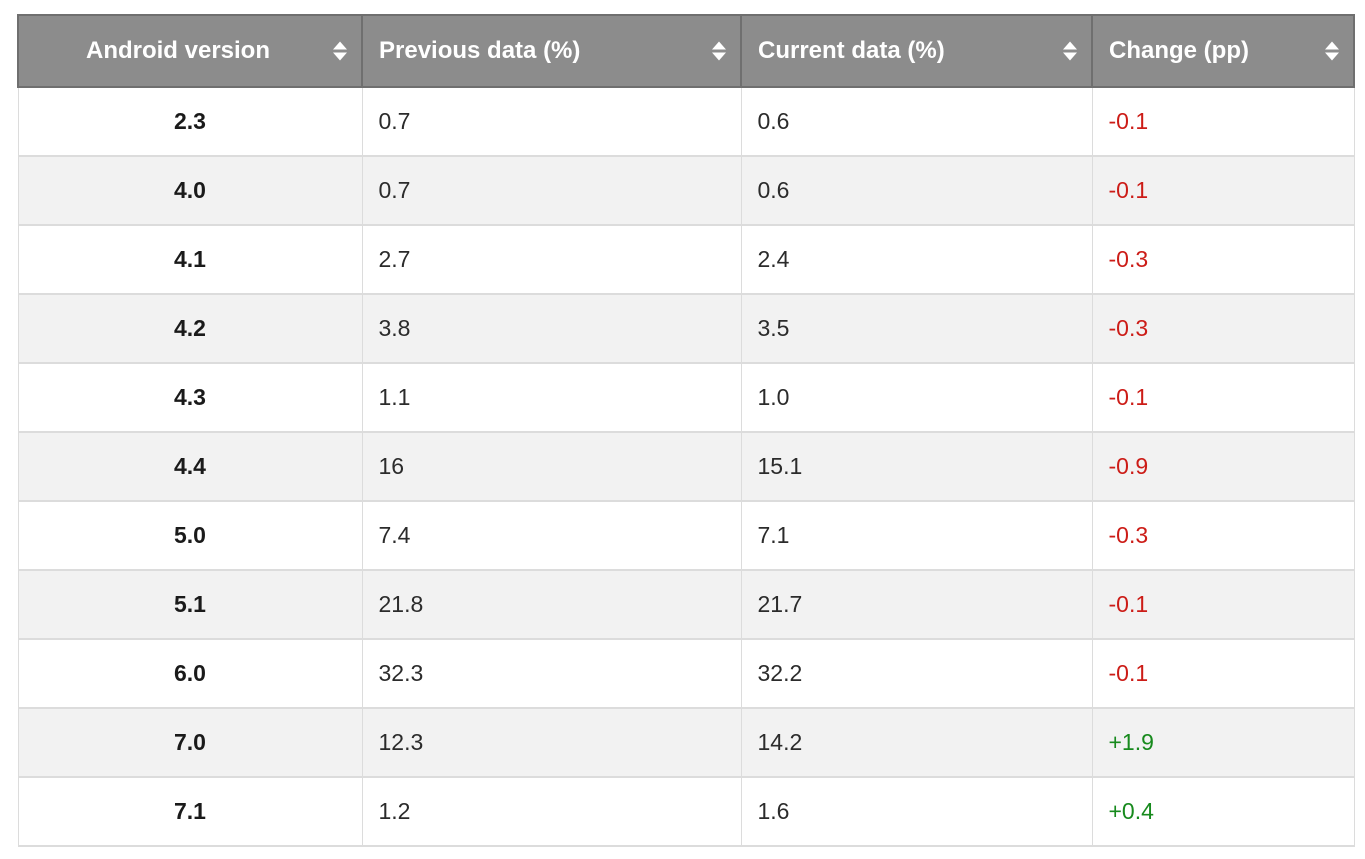 This screenshot has width=1365, height=859. Describe the element at coordinates (480, 50) in the screenshot. I see `column-header-label: Previous data (%)` at that location.